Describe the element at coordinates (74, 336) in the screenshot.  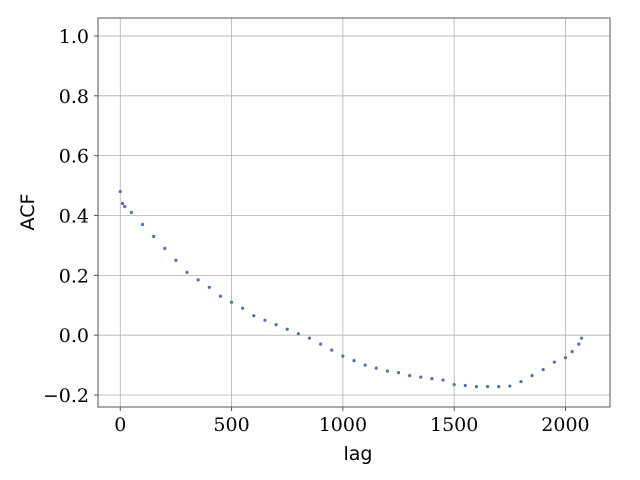
I see `y-tick-label: 0.0` at that location.